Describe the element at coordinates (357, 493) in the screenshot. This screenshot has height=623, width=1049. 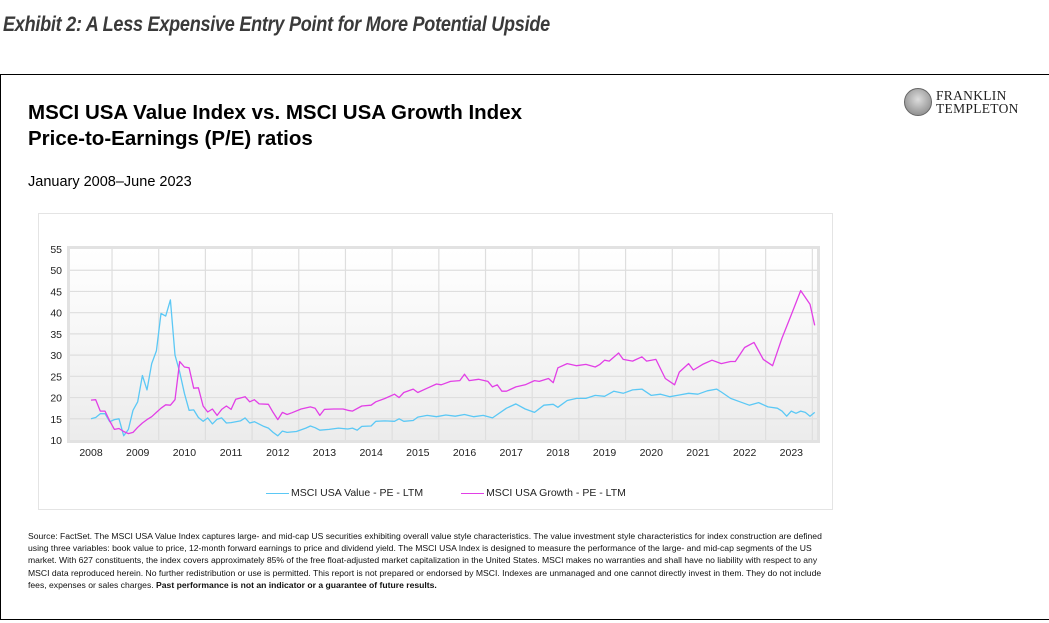
I see `legend-label-value: MSCI USA Value - PE - LTM` at that location.